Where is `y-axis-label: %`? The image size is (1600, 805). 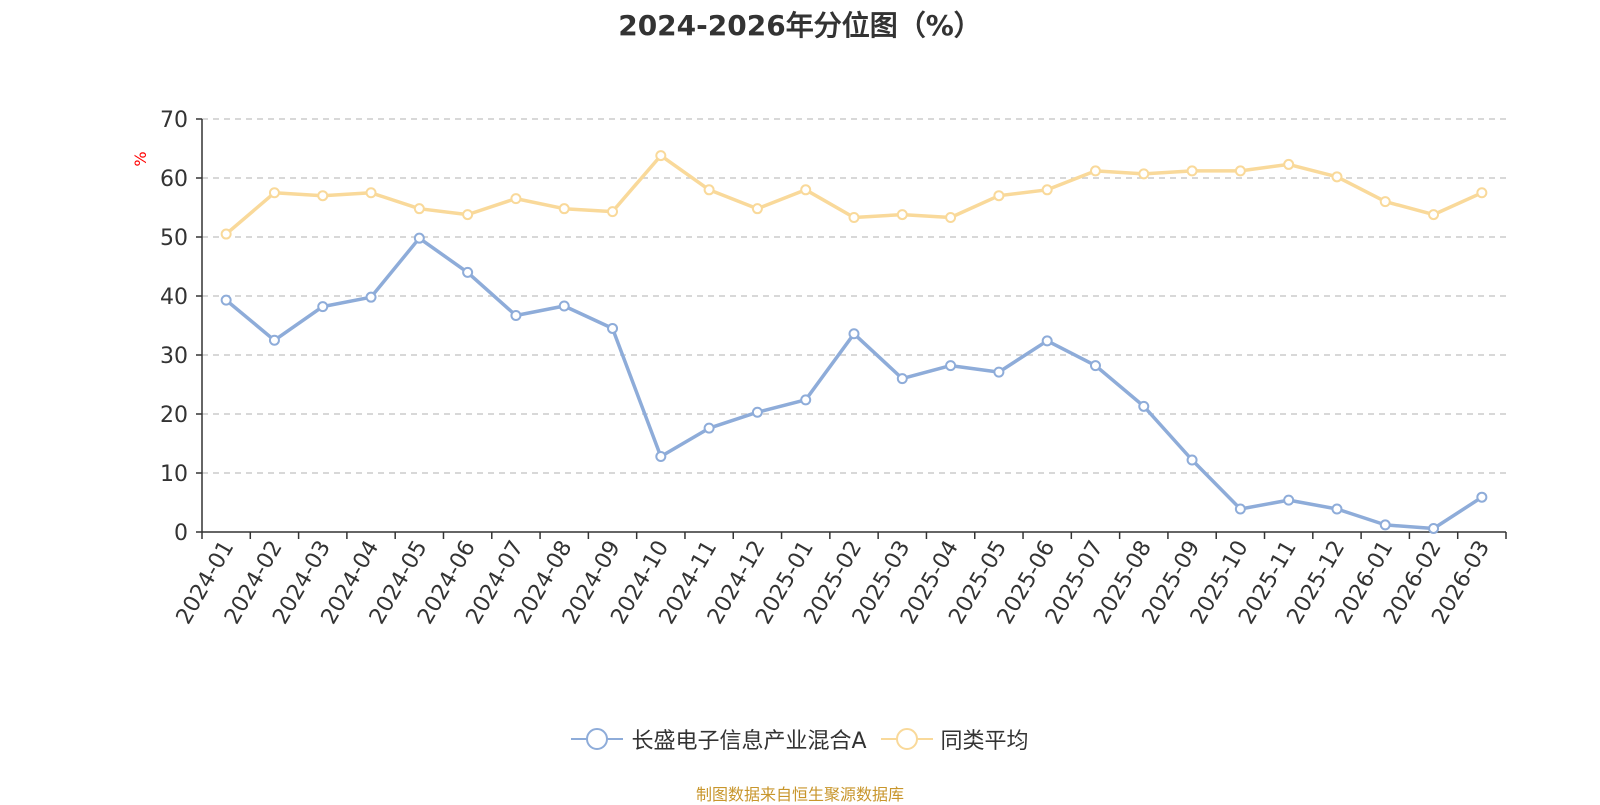
y-axis-label: % is located at coordinates (140, 158).